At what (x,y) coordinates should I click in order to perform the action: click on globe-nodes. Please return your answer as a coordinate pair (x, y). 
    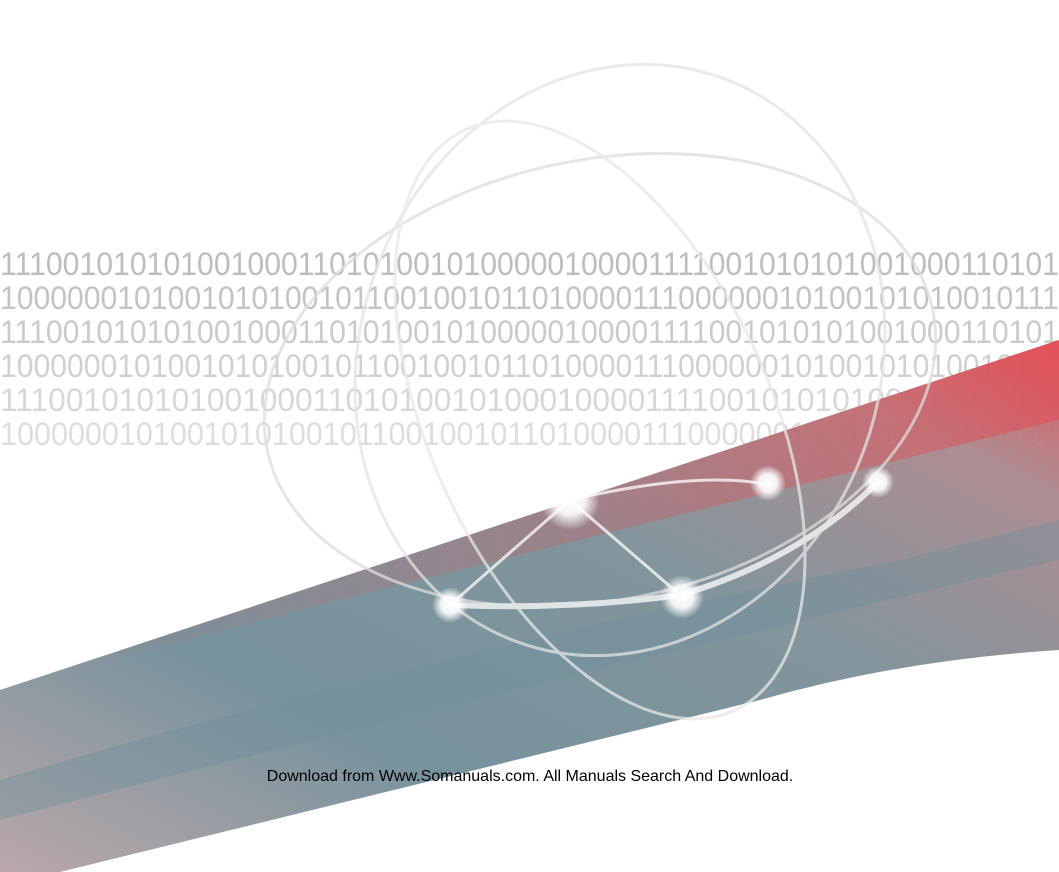
    Looking at the image, I should click on (663, 544).